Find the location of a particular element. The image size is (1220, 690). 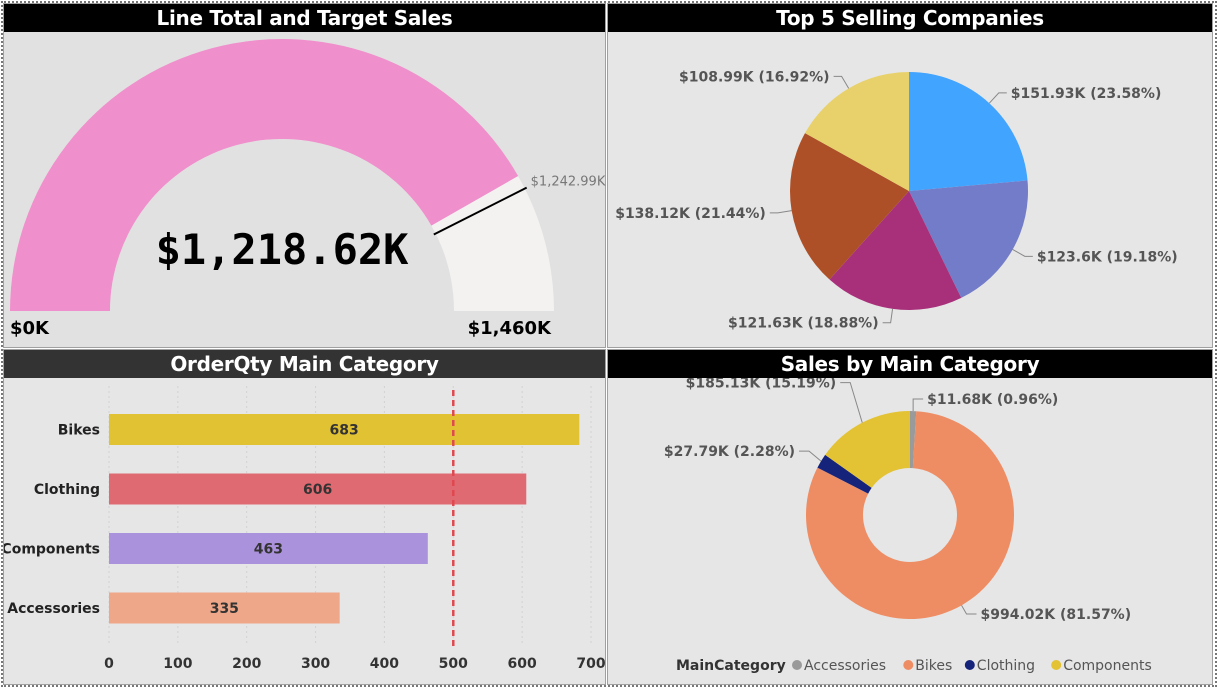

donut-data-label: $185.13K (15.19%) is located at coordinates (761, 385).